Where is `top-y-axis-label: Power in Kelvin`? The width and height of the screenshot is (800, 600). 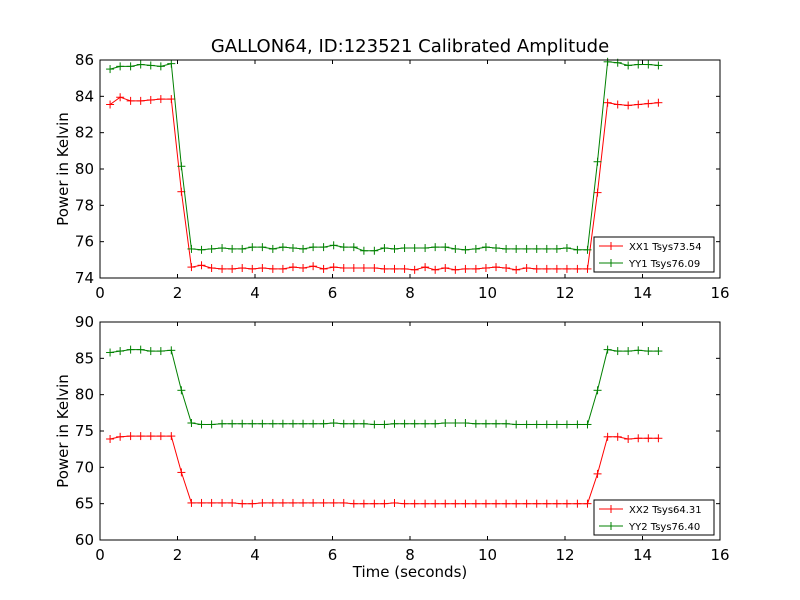 top-y-axis-label: Power in Kelvin is located at coordinates (63, 169).